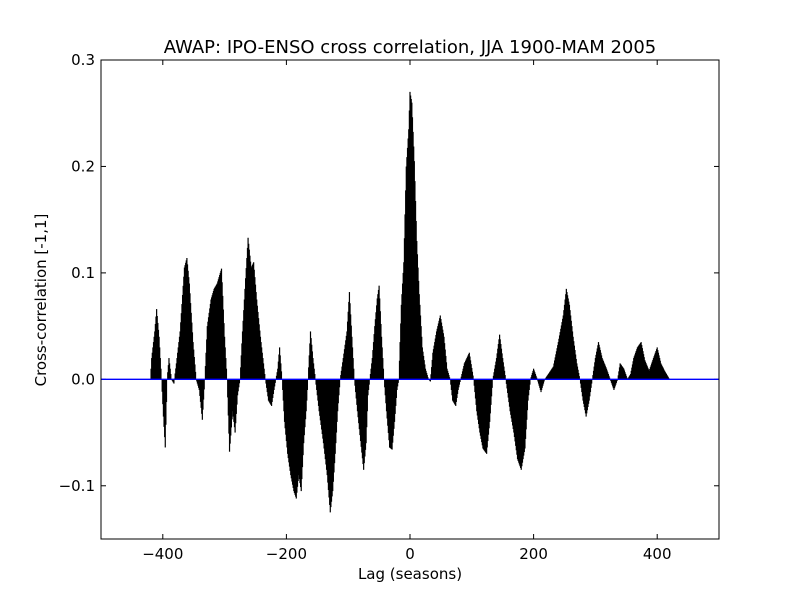  I want to click on y-tick-label: 0.2, so click(83, 166).